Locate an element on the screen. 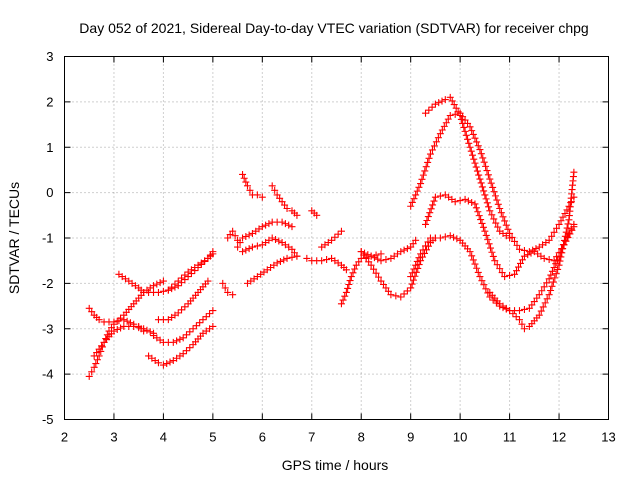 The image size is (640, 480). series-arc-s is located at coordinates (331, 239).